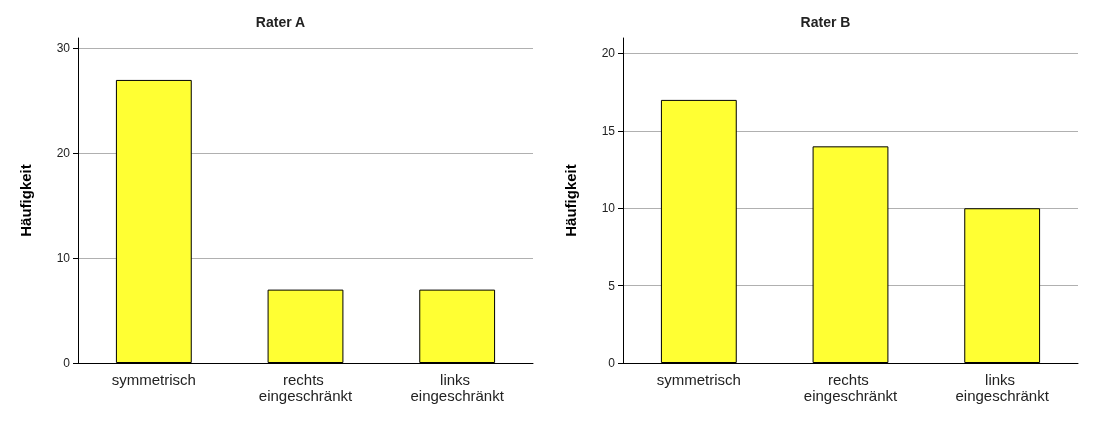  What do you see at coordinates (280, 22) in the screenshot?
I see `chart-title: Rater A` at bounding box center [280, 22].